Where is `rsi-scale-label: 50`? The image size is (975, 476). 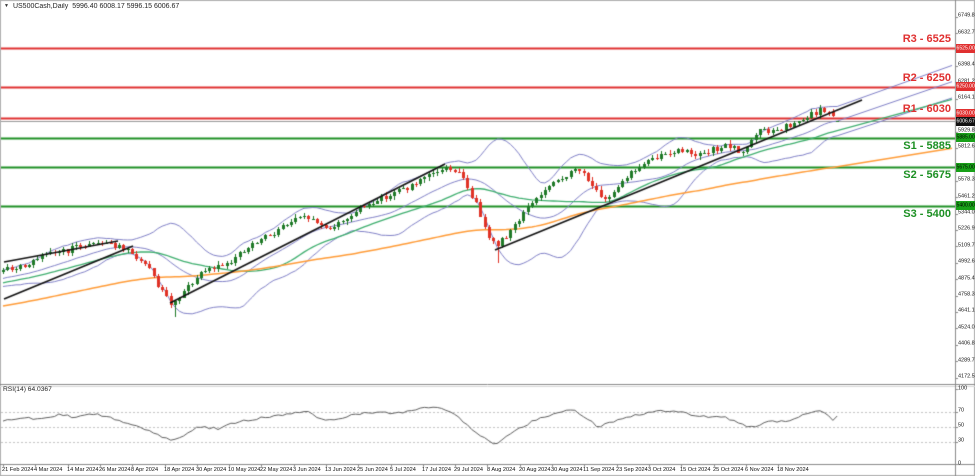 rsi-scale-label: 50 is located at coordinates (961, 425).